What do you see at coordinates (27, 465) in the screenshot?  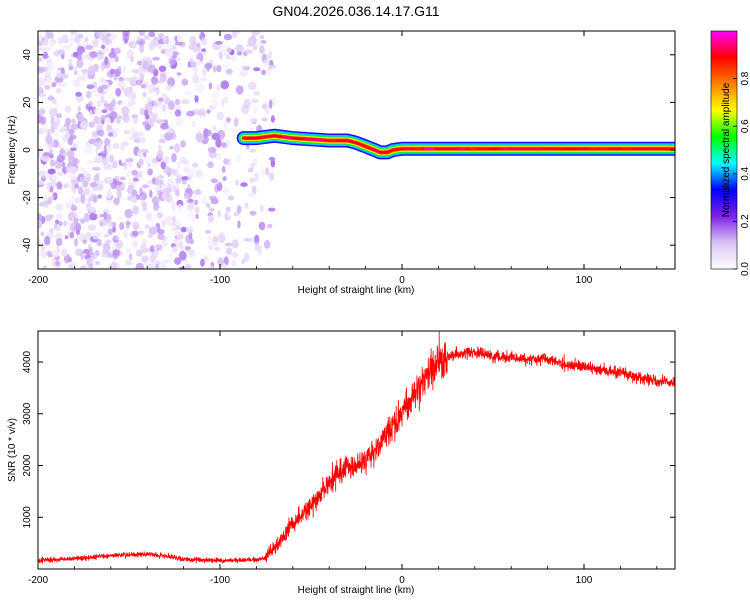 I see `snr-y-tick-label: 2000` at bounding box center [27, 465].